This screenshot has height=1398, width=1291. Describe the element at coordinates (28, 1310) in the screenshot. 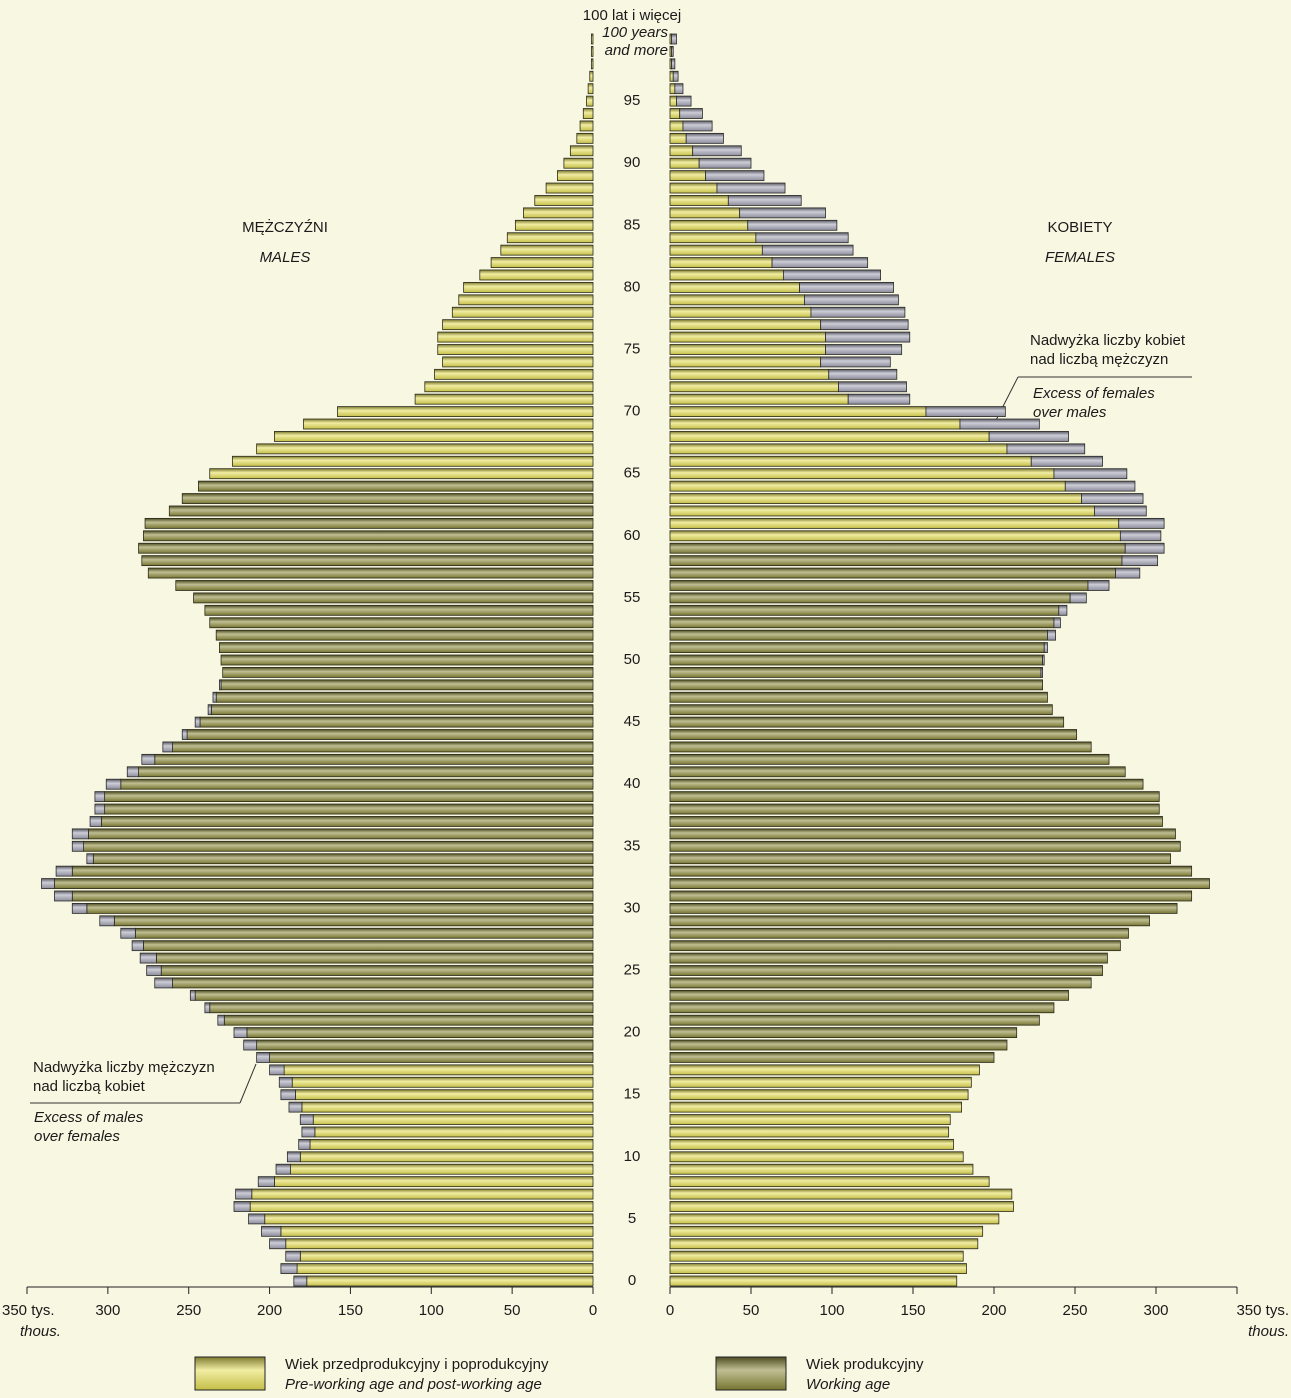

I see `x-tick-label: 350 tys.` at that location.